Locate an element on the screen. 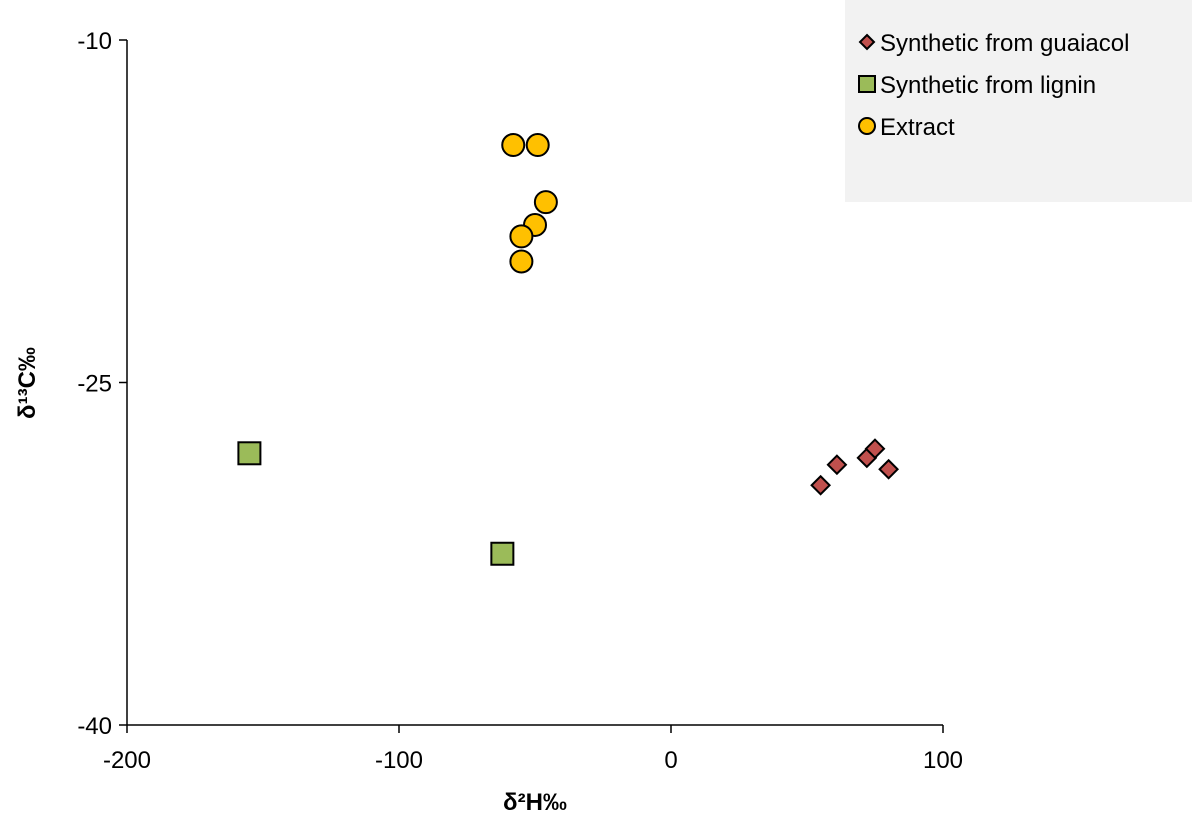 The image size is (1192, 829). x-tick-label: 100 is located at coordinates (943, 760).